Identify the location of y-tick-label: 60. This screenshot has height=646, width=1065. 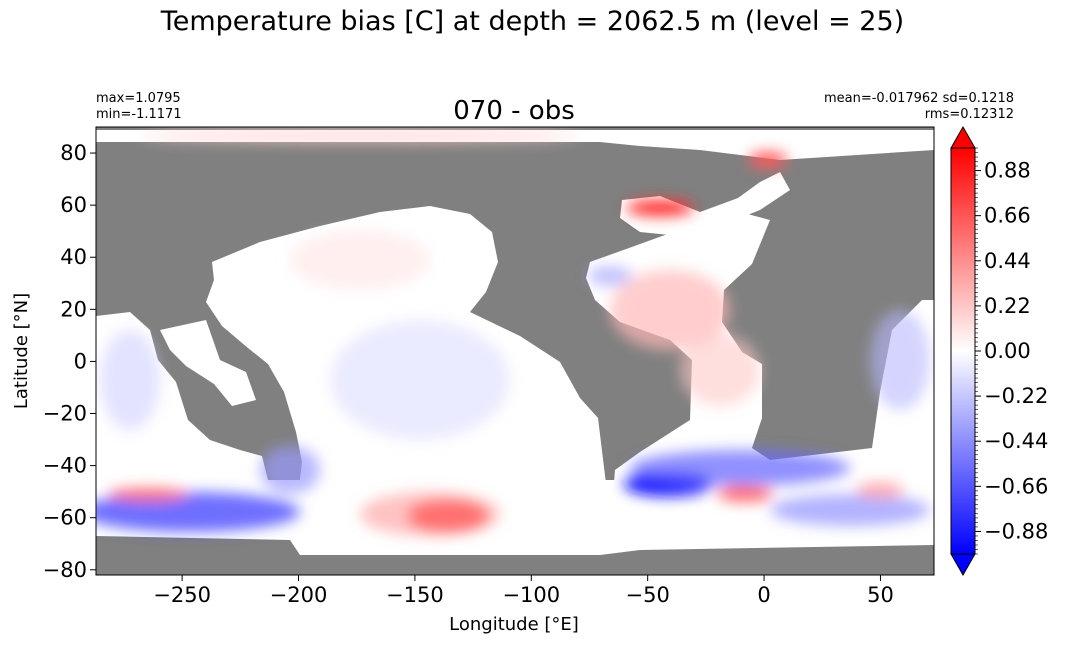
(73, 205).